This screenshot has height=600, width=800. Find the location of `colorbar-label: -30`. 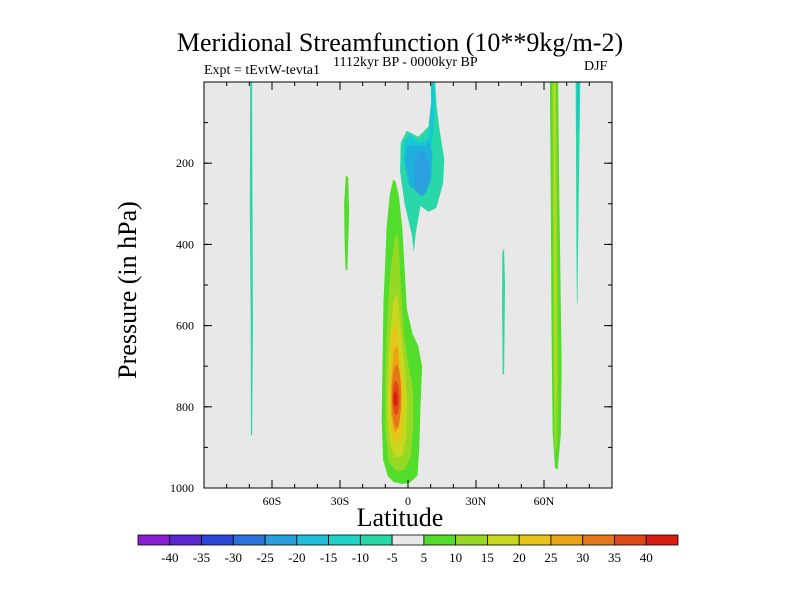

colorbar-label: -30 is located at coordinates (233, 557).